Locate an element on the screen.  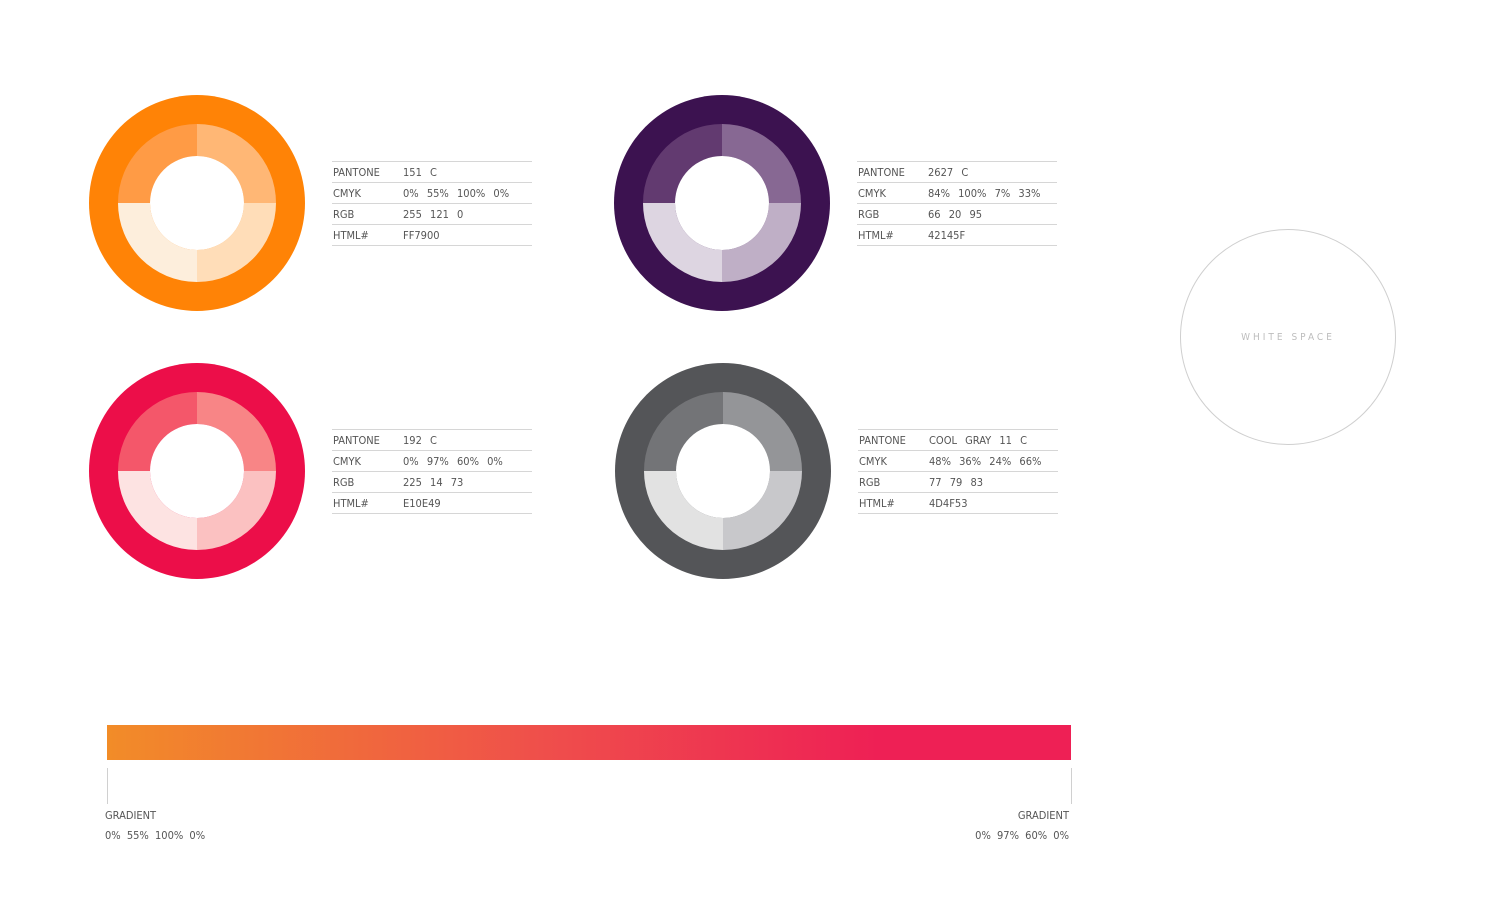
gradient-start-label: GRADIENT is located at coordinates (131, 815).